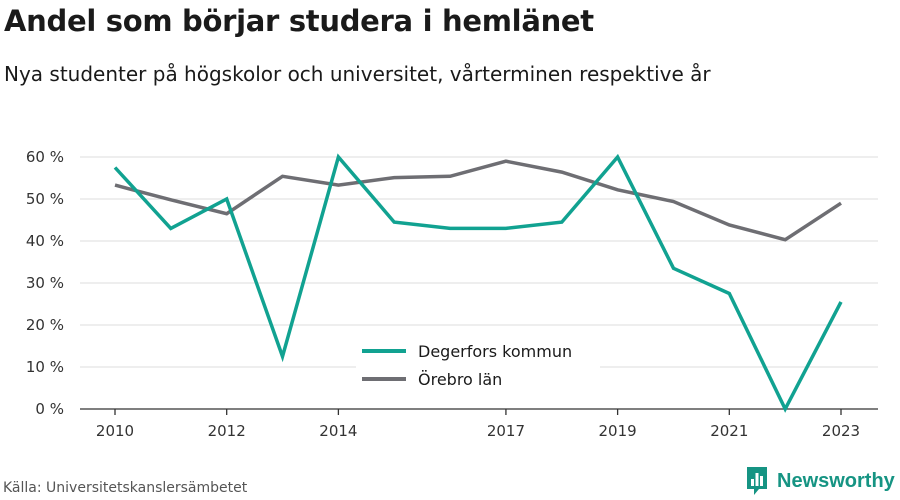 This screenshot has height=500, width=900. I want to click on legend: Degerfors kommun Örebro län, so click(478, 368).